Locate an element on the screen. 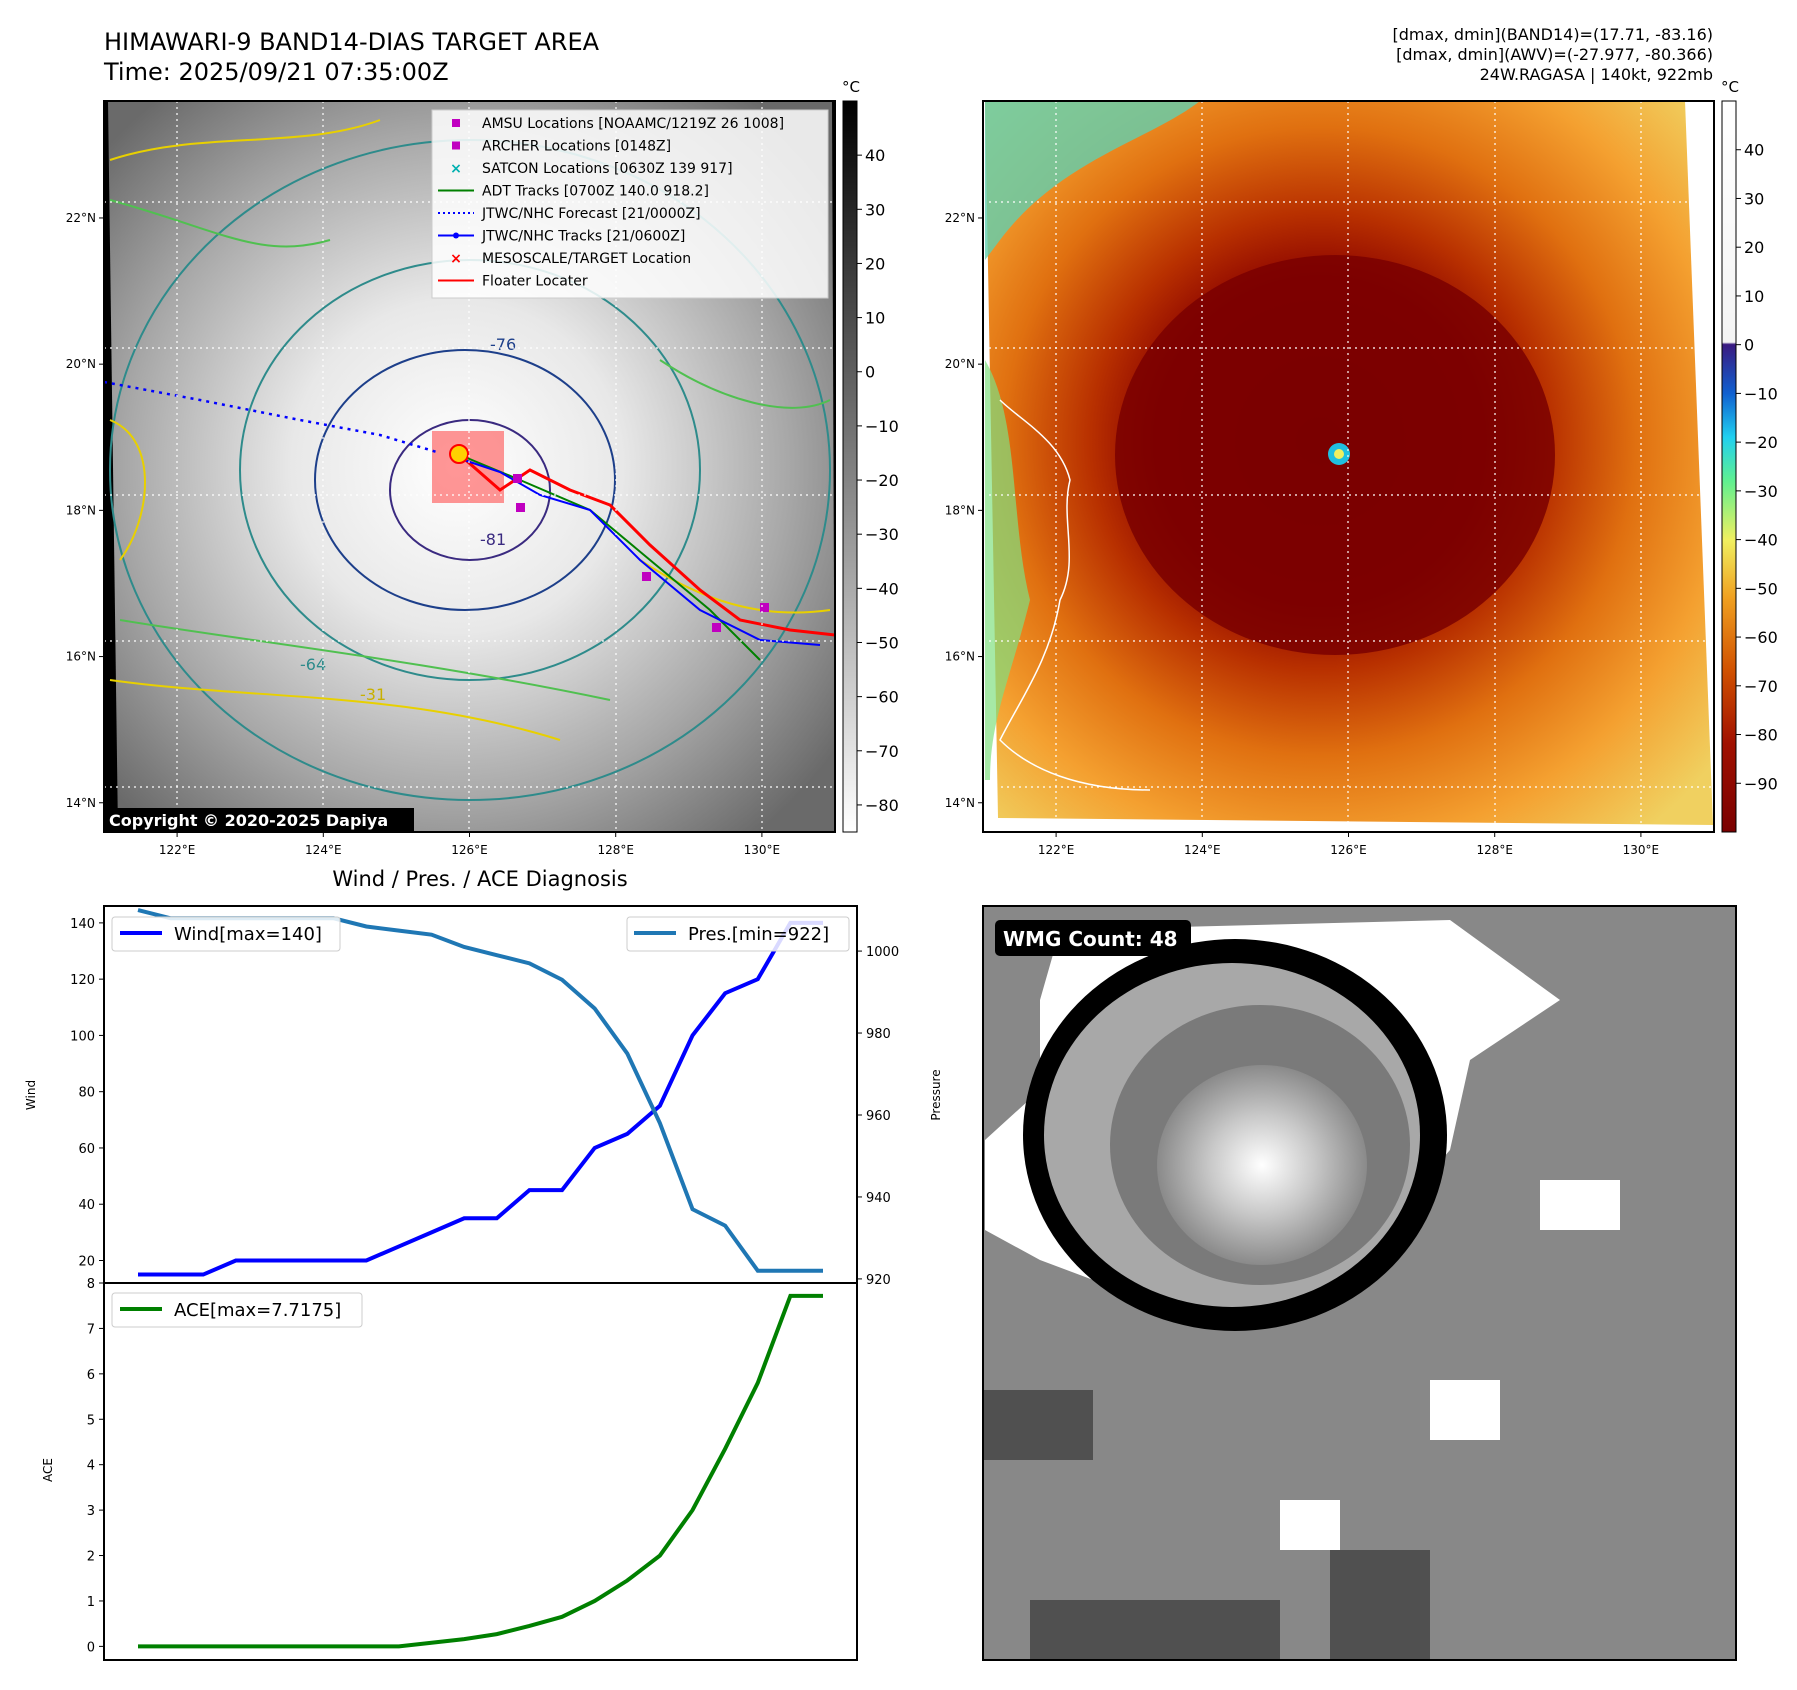 Image resolution: width=1797 pixels, height=1690 pixels. ace-legend: ACE[max=7.7175] is located at coordinates (237, 1310).